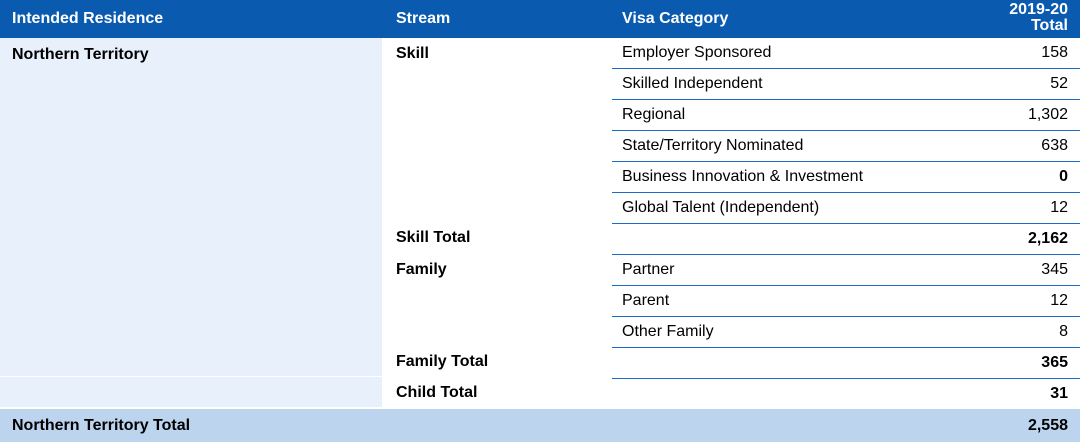  What do you see at coordinates (846, 332) in the screenshot?
I see `table-row: Other Family 8` at bounding box center [846, 332].